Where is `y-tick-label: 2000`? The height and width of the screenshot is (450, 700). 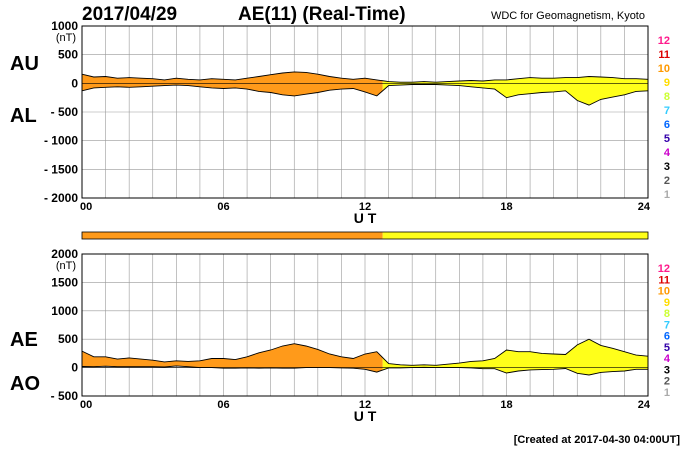
y-tick-label: 2000 is located at coordinates (64, 254).